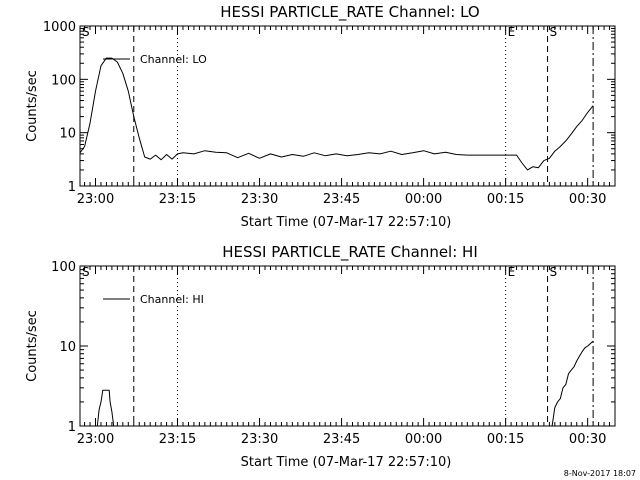 The height and width of the screenshot is (480, 640). I want to click on x-axis-label-hi: Start Time (07-Mar-17 22:57:10), so click(346, 462).